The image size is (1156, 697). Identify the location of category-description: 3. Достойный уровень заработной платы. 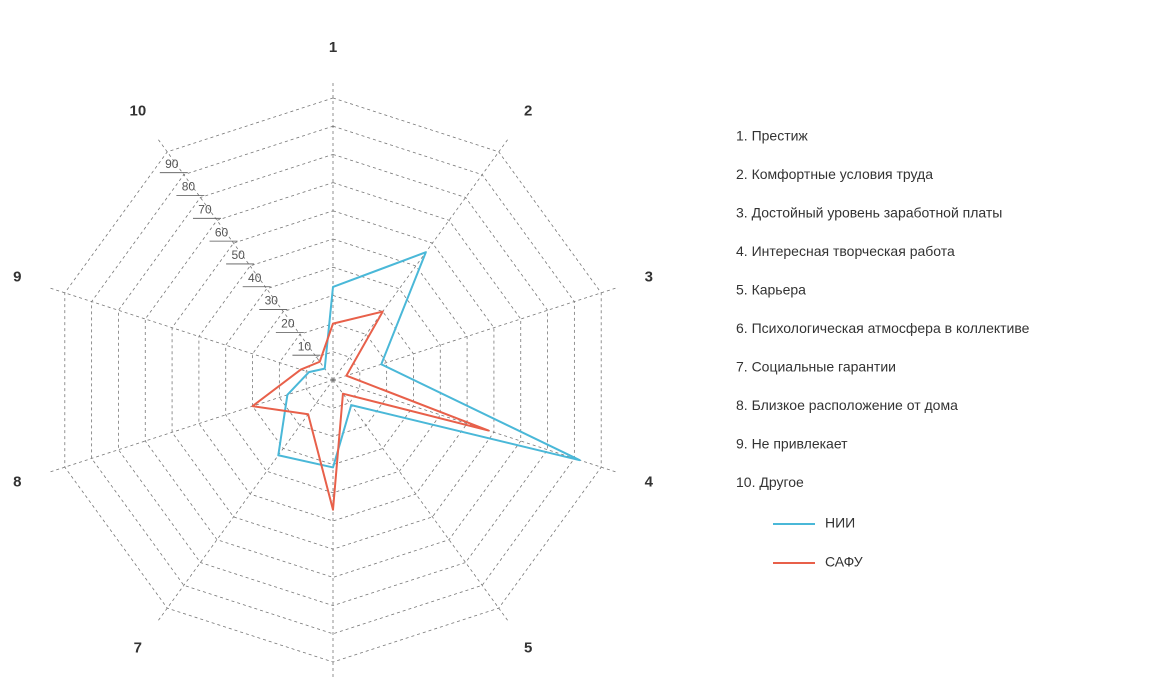
(869, 213).